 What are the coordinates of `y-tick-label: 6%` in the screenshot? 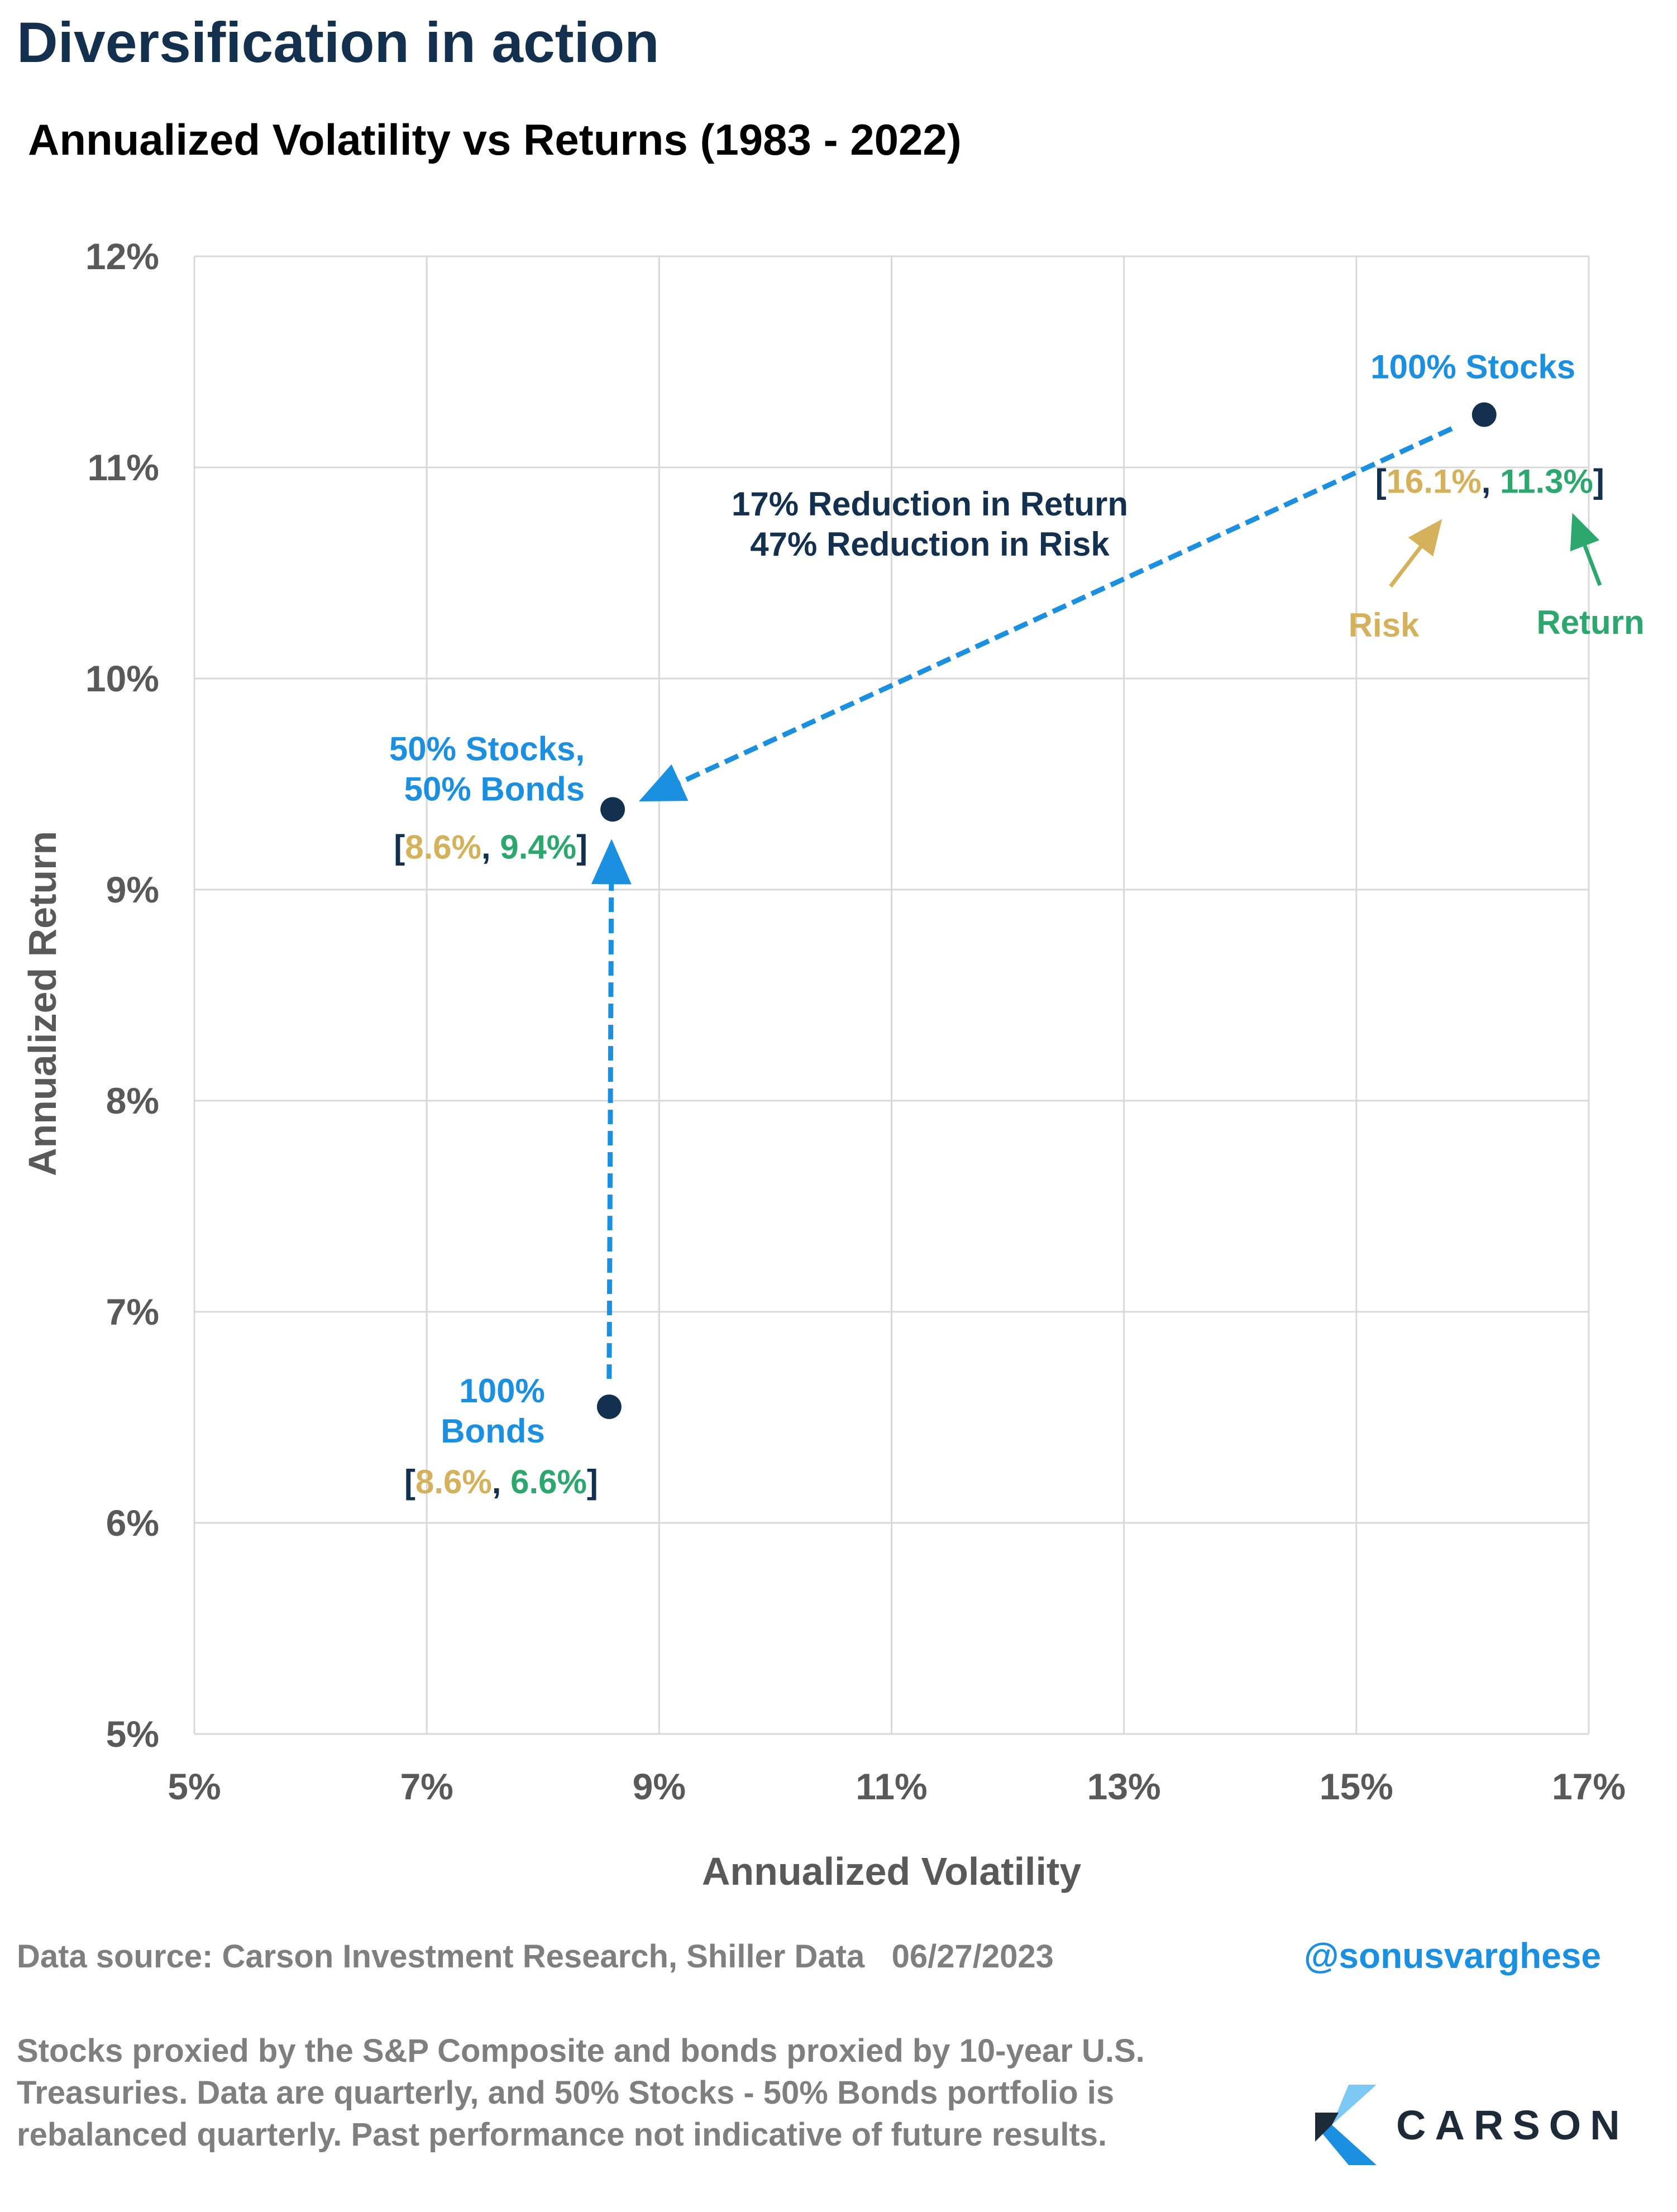 It's located at (132, 1523).